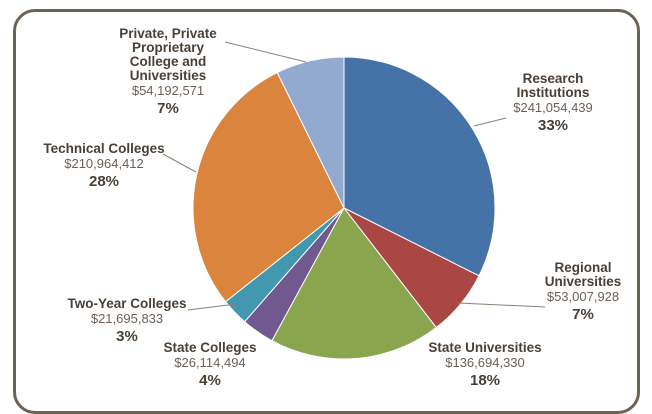 Image resolution: width=652 pixels, height=414 pixels. I want to click on data-label-technical-colleges: Technical Colleges$210,964,412 28%, so click(103, 165).